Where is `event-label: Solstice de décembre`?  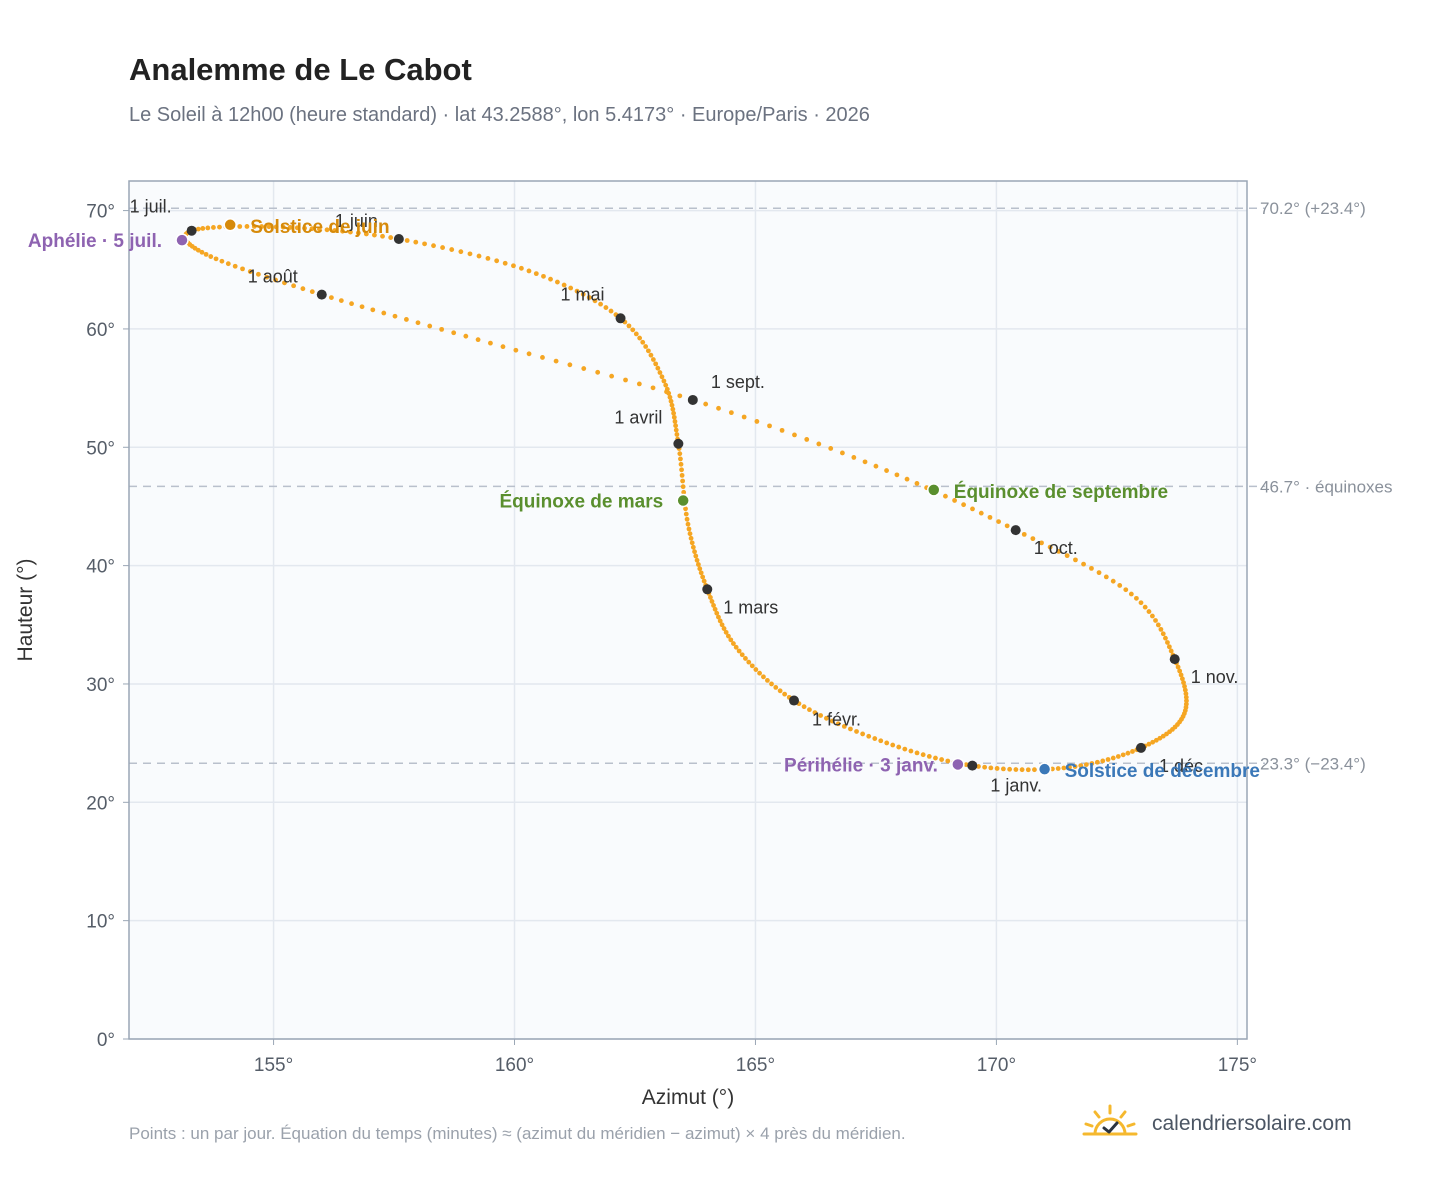 event-label: Solstice de décembre is located at coordinates (1162, 771).